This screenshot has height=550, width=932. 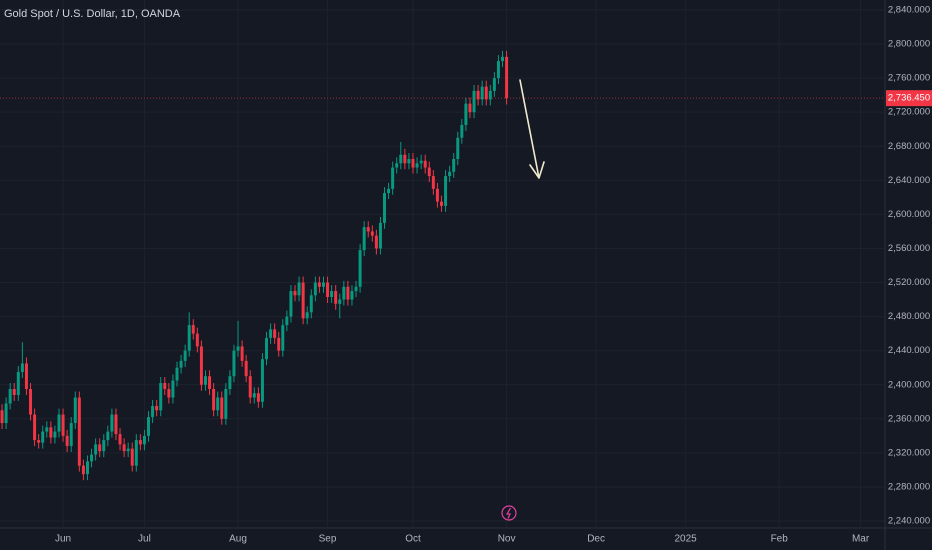 What do you see at coordinates (63, 539) in the screenshot?
I see `x-tick-label: Jun` at bounding box center [63, 539].